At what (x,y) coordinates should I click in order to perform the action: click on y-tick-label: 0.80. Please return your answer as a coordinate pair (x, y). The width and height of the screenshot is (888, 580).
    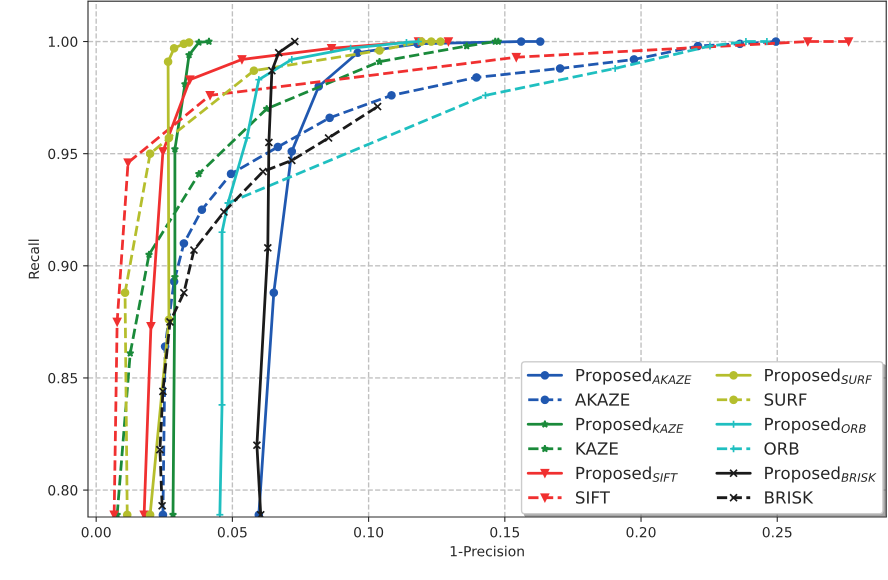
    Looking at the image, I should click on (63, 490).